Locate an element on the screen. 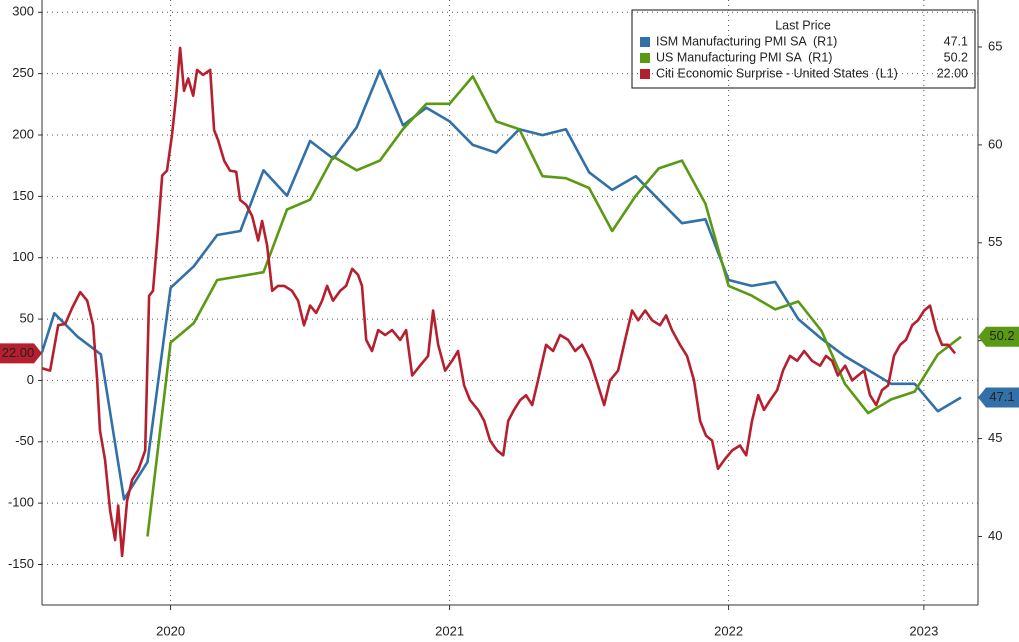  legend-label: US Manufacturing PMI SA (R1) is located at coordinates (744, 57).